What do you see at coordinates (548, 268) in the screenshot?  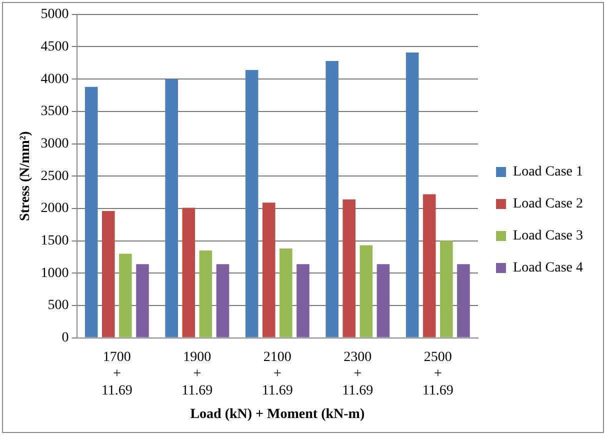 I see `legend-label: Load Case 4` at bounding box center [548, 268].